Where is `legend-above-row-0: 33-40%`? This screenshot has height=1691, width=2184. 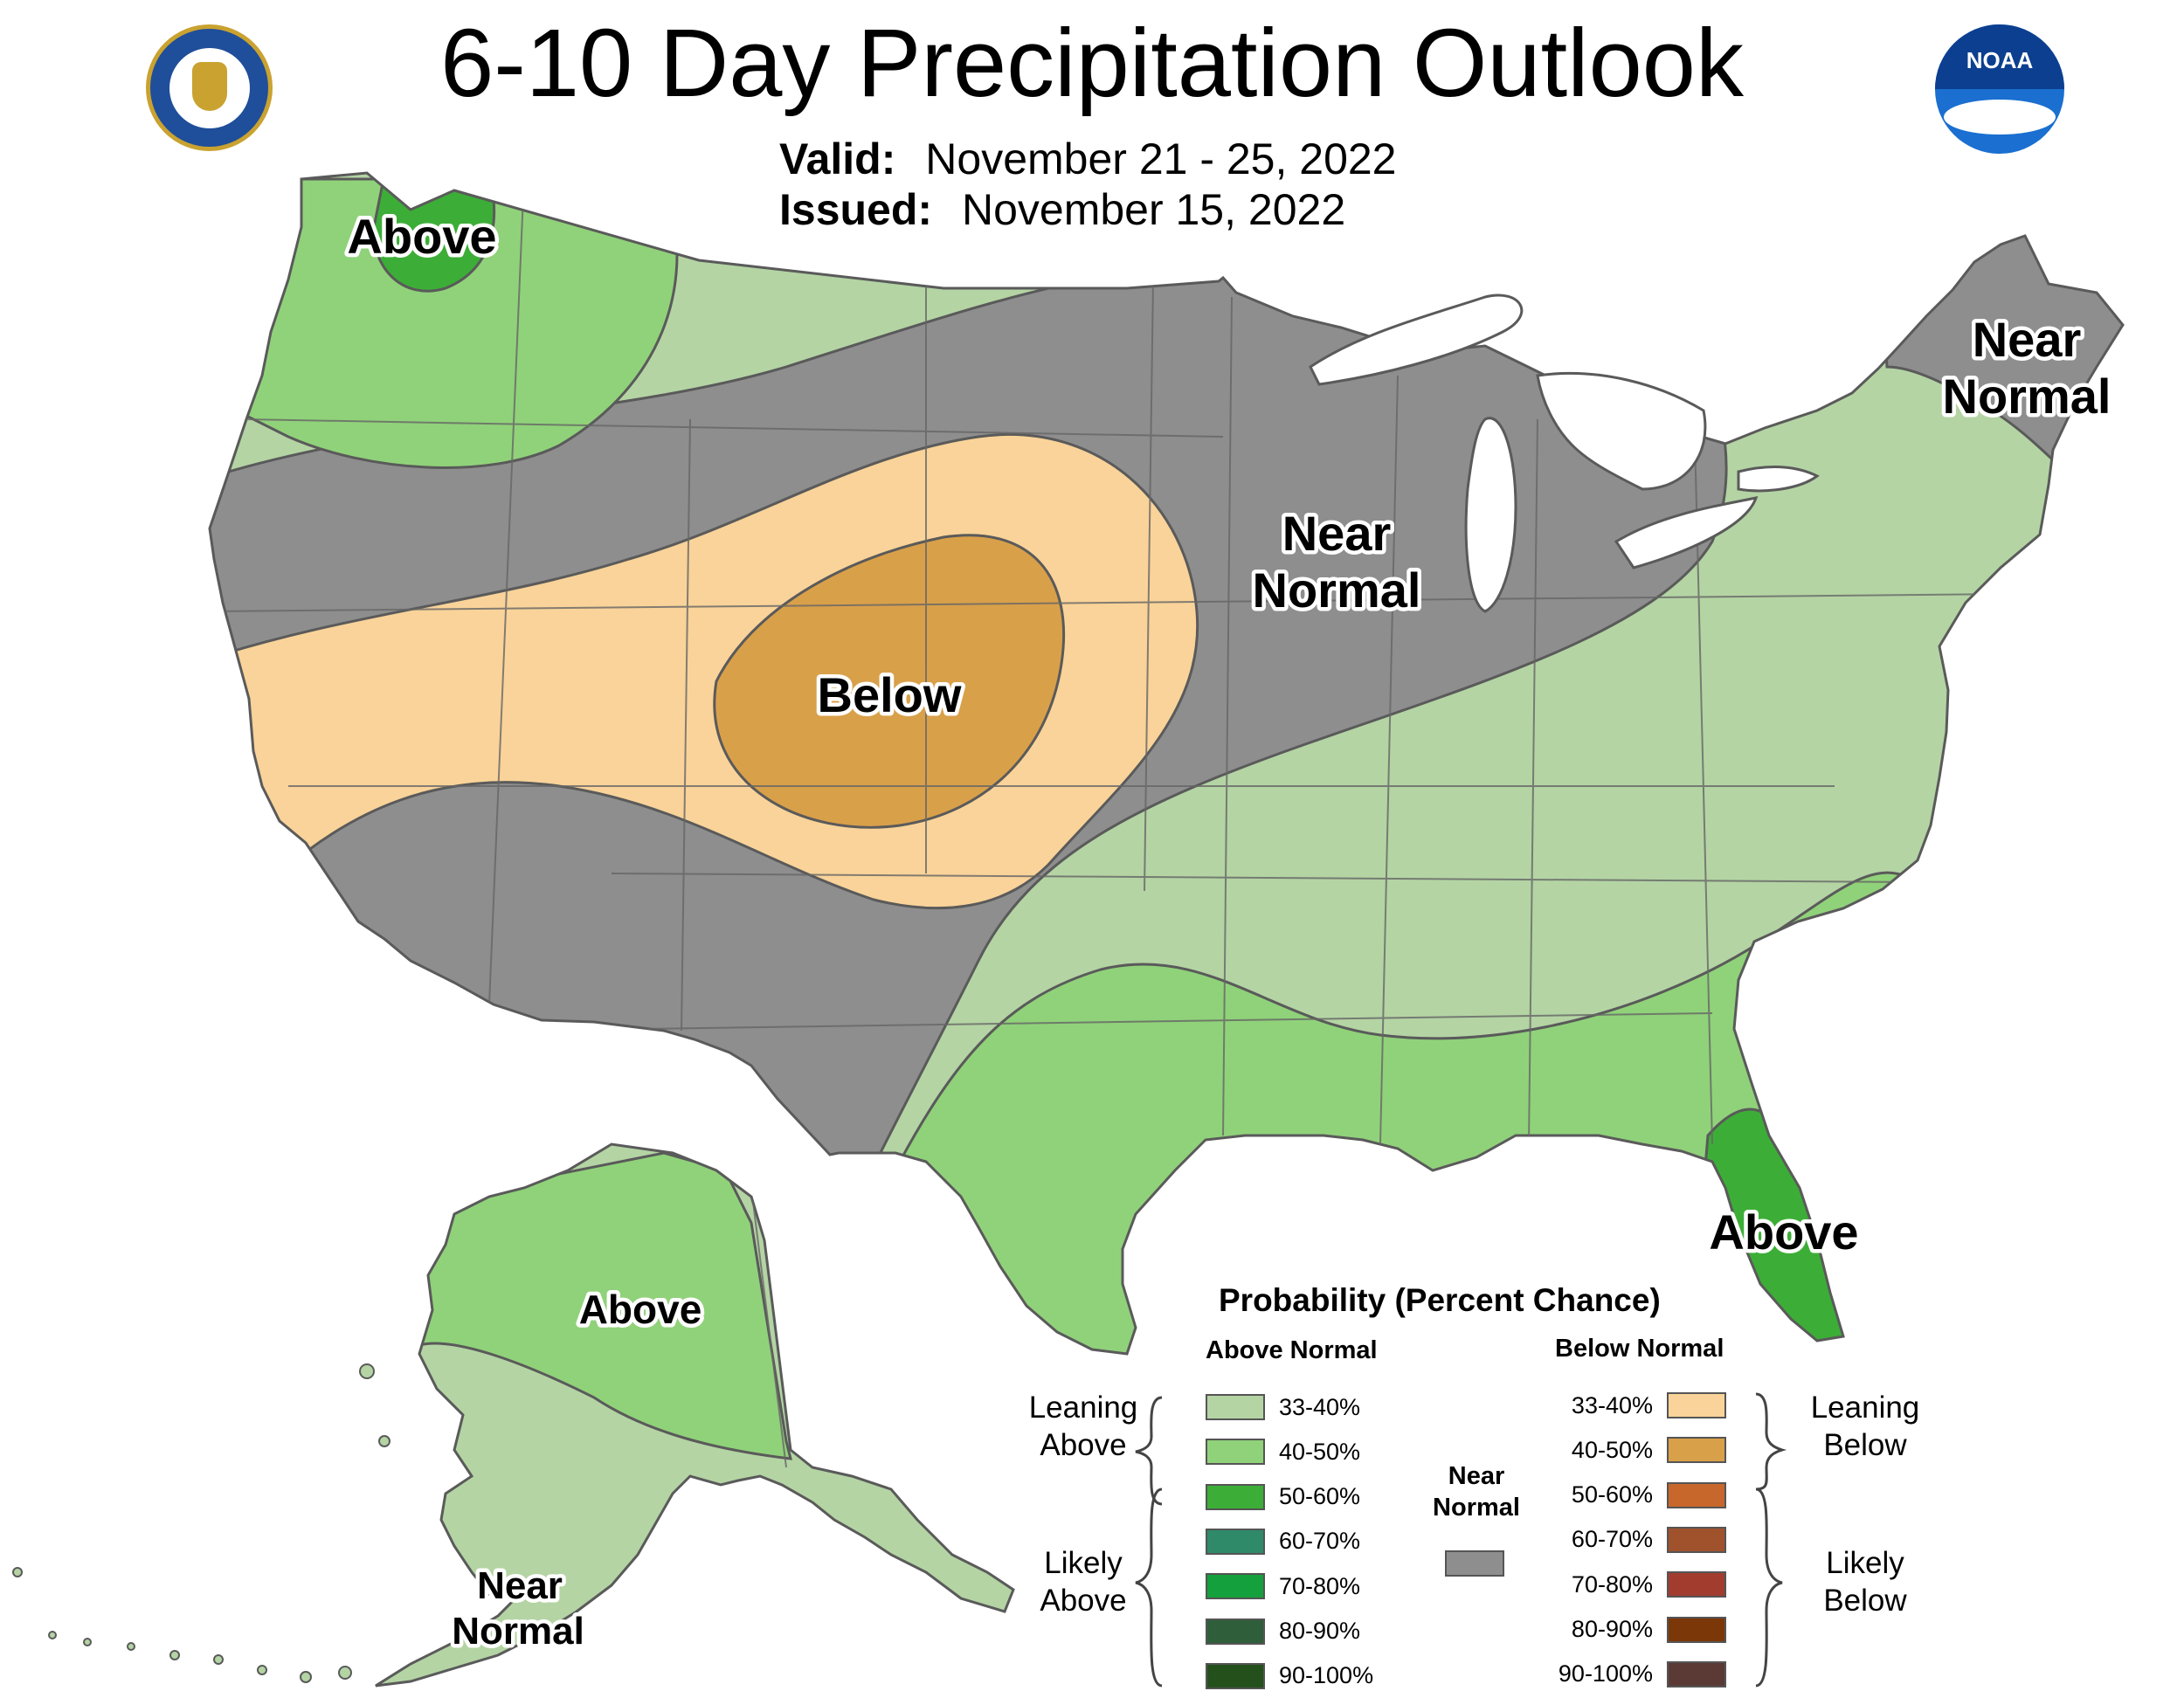
legend-above-row-0: 33-40% is located at coordinates (1337, 1407).